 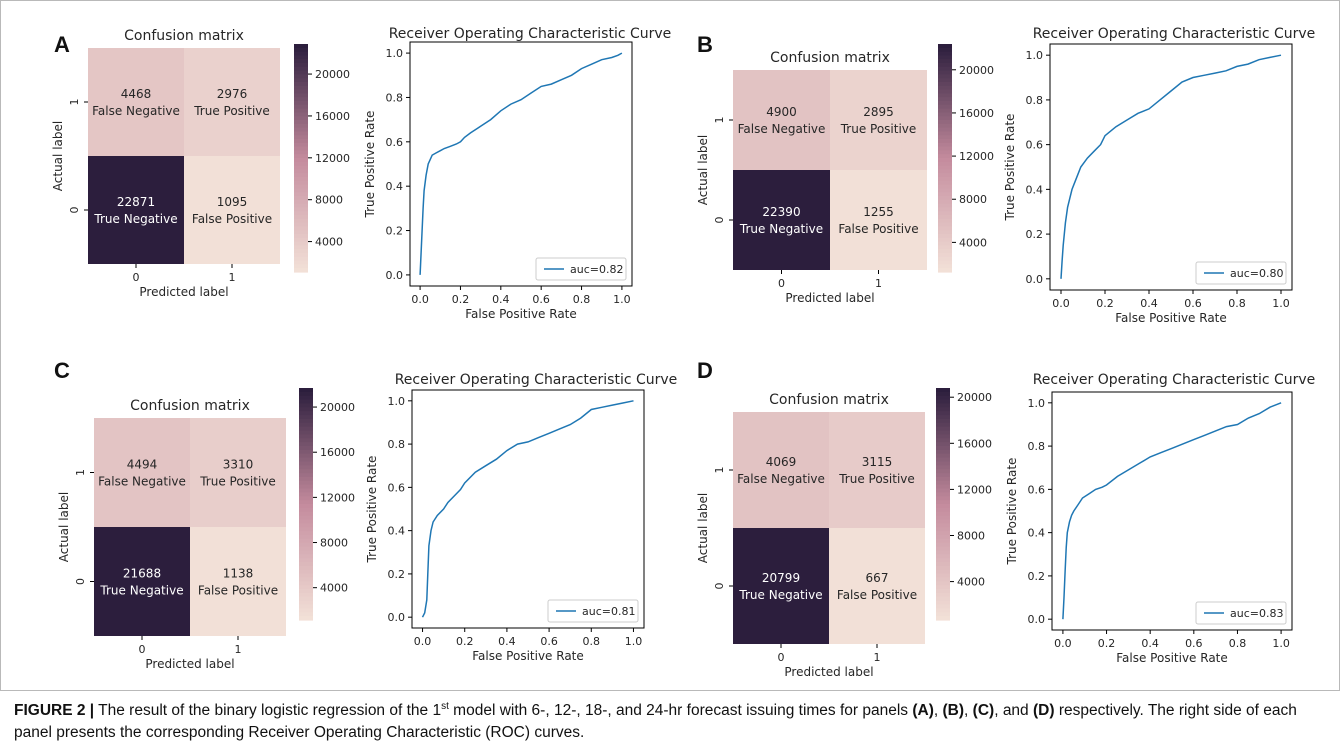 What do you see at coordinates (337, 497) in the screenshot?
I see `colorbar-tick-label: 12000` at bounding box center [337, 497].